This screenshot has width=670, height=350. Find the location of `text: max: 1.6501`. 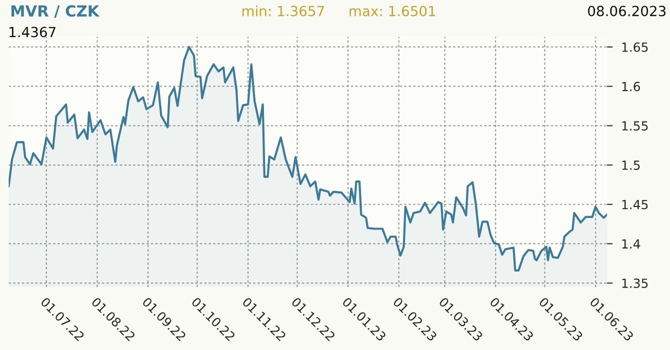

text: max: 1.6501 is located at coordinates (393, 11).